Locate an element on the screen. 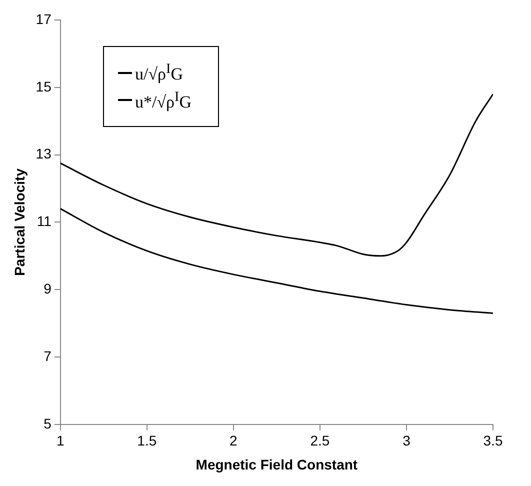 This screenshot has width=531, height=486. legend-label: u/√ρ$^{I}$G is located at coordinates (159, 73).